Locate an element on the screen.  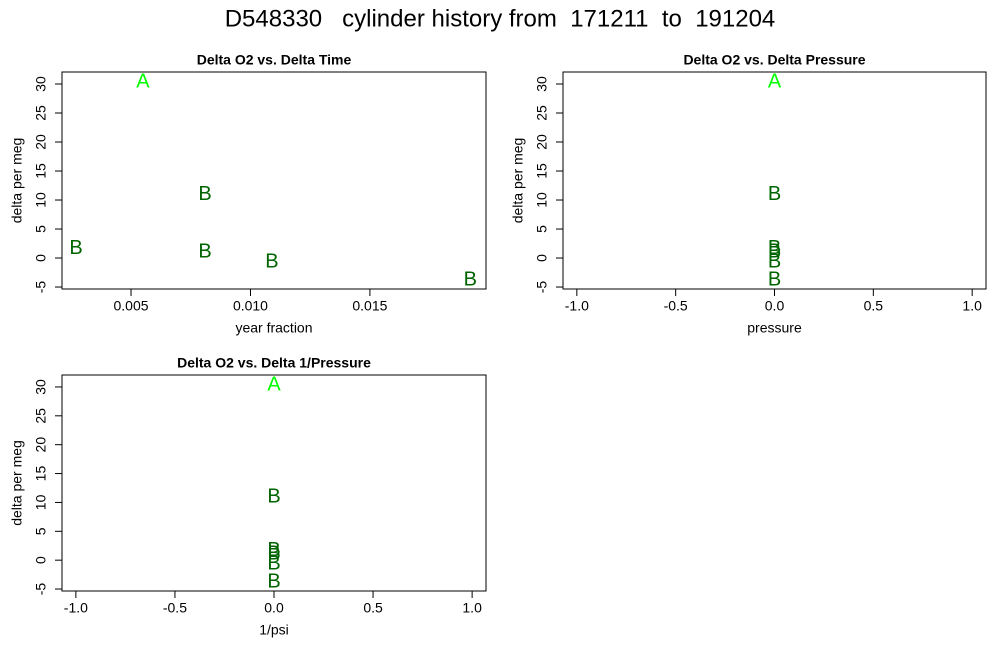
x-axis-label: 1/psi is located at coordinates (274, 630).